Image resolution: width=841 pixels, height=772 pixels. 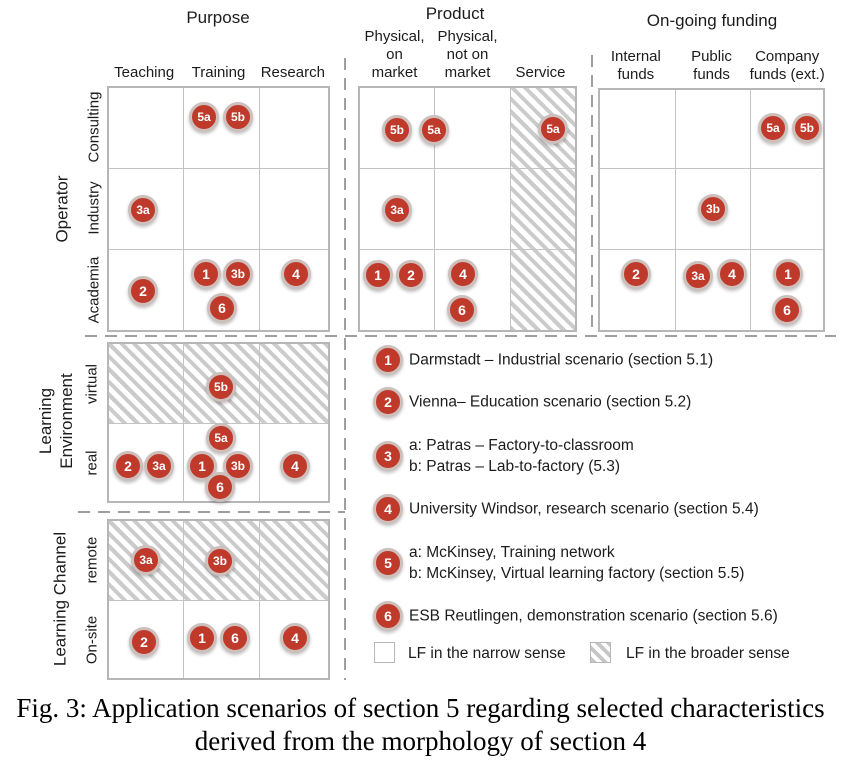 I want to click on legend-text-2: Vienna– Education scenario (section 5.2), so click(x=550, y=402).